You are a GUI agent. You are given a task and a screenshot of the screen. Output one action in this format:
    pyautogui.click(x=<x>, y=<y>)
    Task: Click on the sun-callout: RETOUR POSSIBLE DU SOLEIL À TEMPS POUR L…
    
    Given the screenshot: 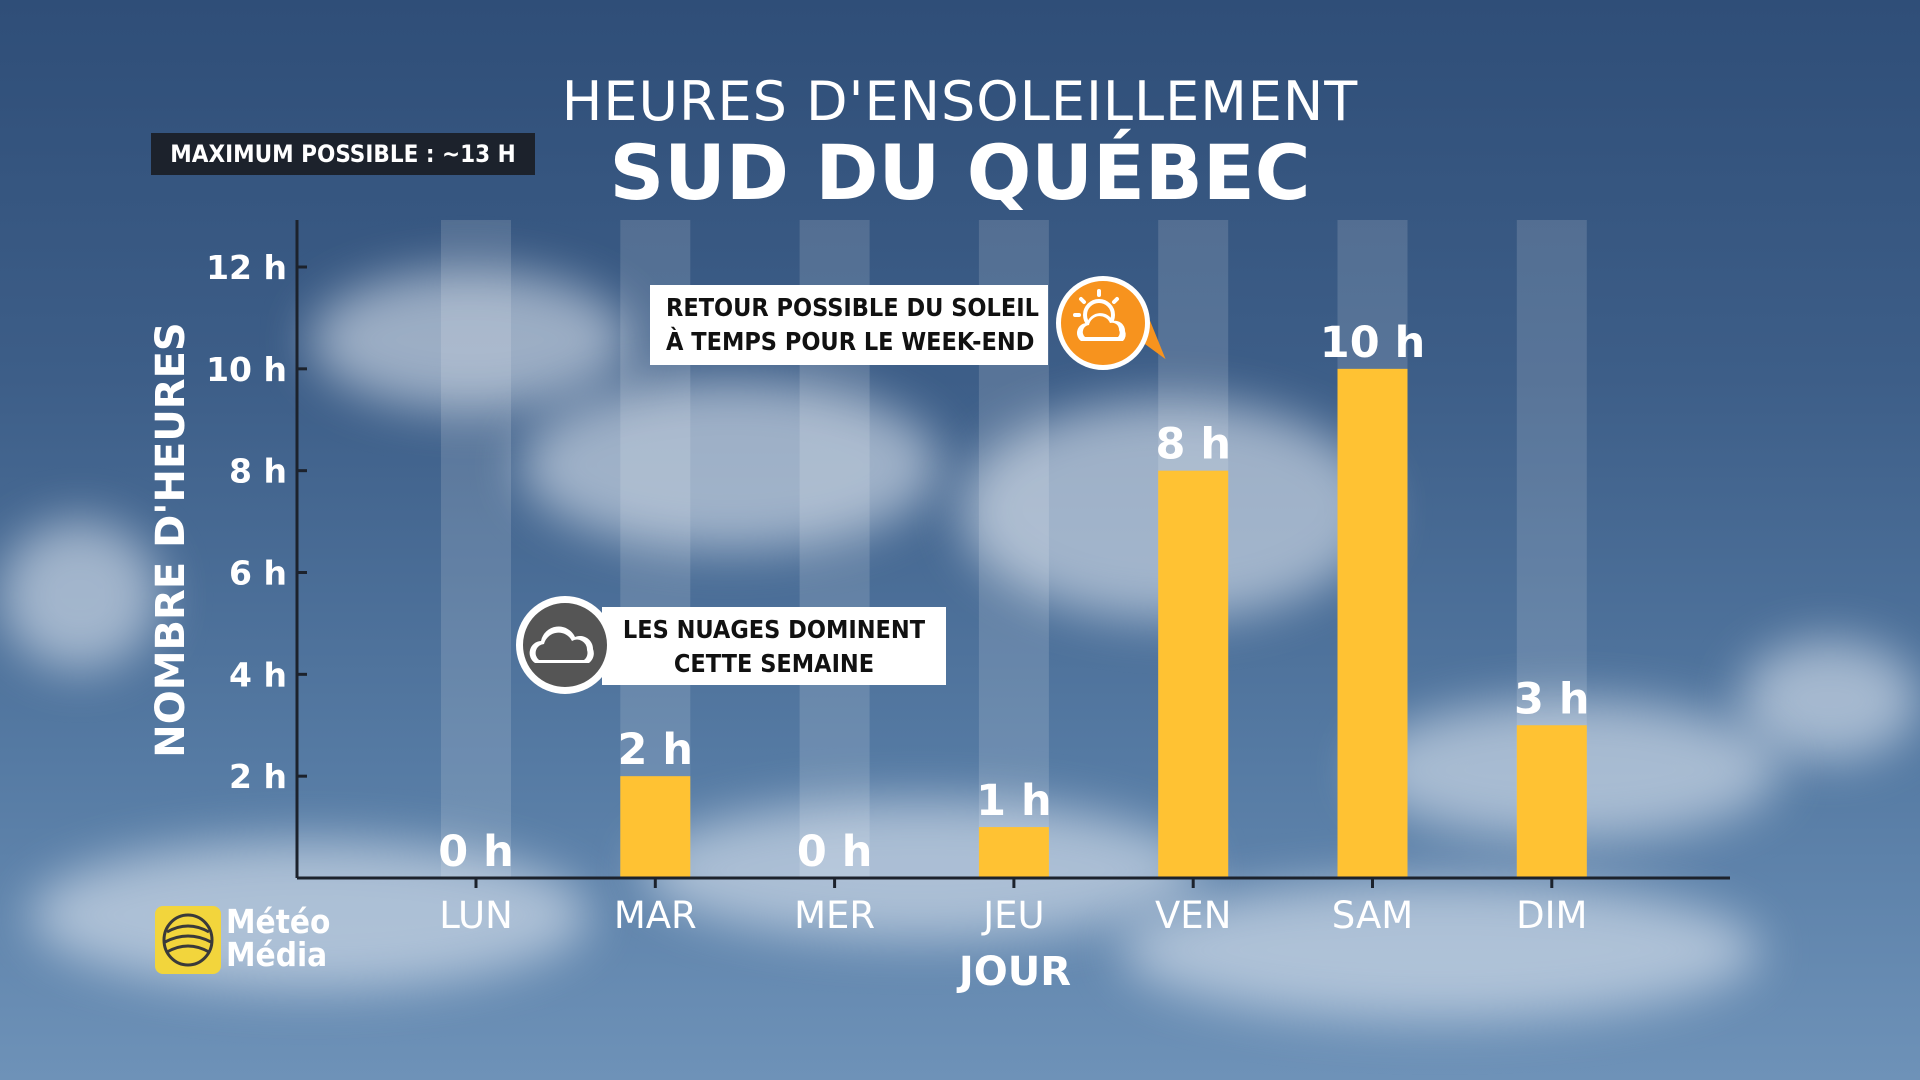 What is the action you would take?
    pyautogui.click(x=849, y=325)
    